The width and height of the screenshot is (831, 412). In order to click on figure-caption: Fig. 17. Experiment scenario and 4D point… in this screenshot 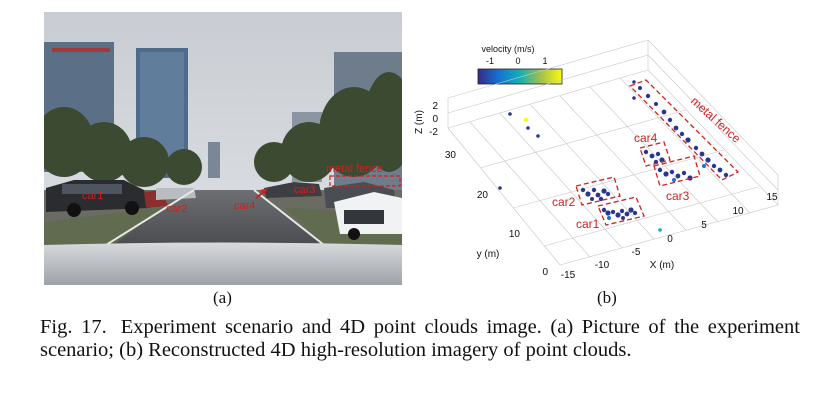, I will do `click(420, 339)`.